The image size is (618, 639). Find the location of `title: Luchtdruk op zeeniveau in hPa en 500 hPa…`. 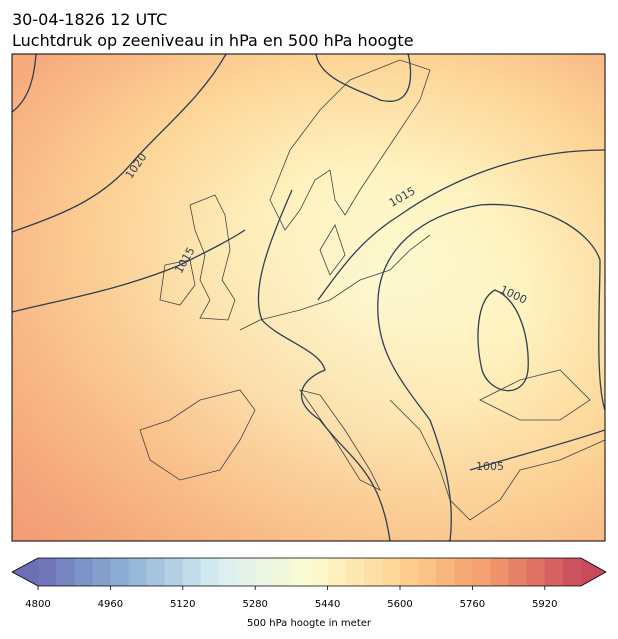

title: Luchtdruk op zeeniveau in hPa en 500 hPa… is located at coordinates (213, 40).